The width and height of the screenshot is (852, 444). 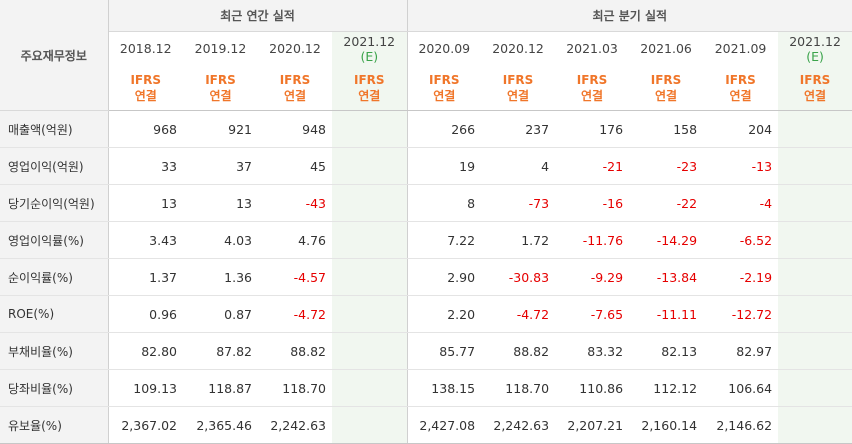 I want to click on group-annual-header: 최근 연간 실적, so click(x=258, y=16).